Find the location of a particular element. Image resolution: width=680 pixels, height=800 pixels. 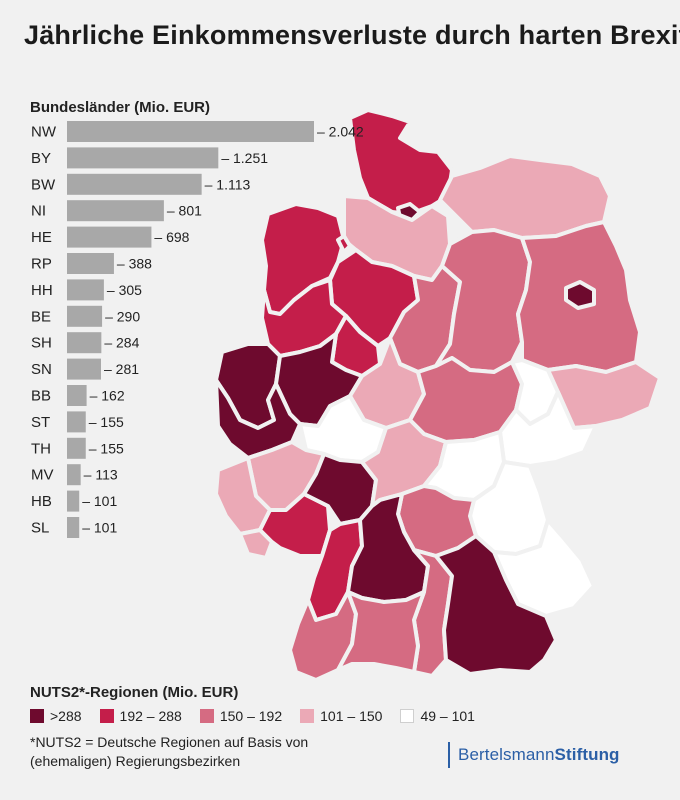

bar-label-bb: BB is located at coordinates (41, 396).